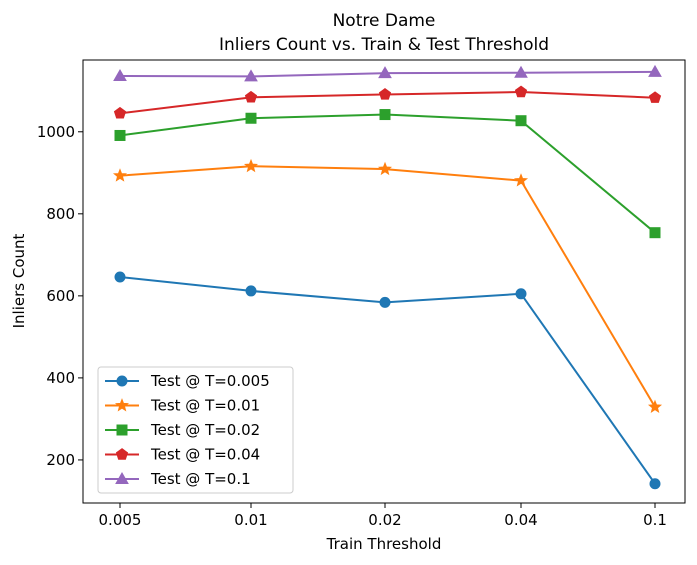  What do you see at coordinates (19, 280) in the screenshot?
I see `y-axis-label: Inliers Count` at bounding box center [19, 280].